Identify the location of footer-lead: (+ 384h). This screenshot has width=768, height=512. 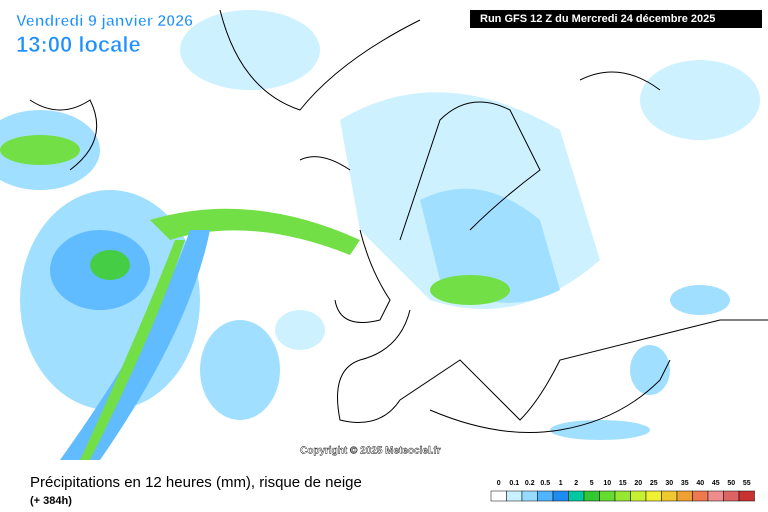
(51, 501).